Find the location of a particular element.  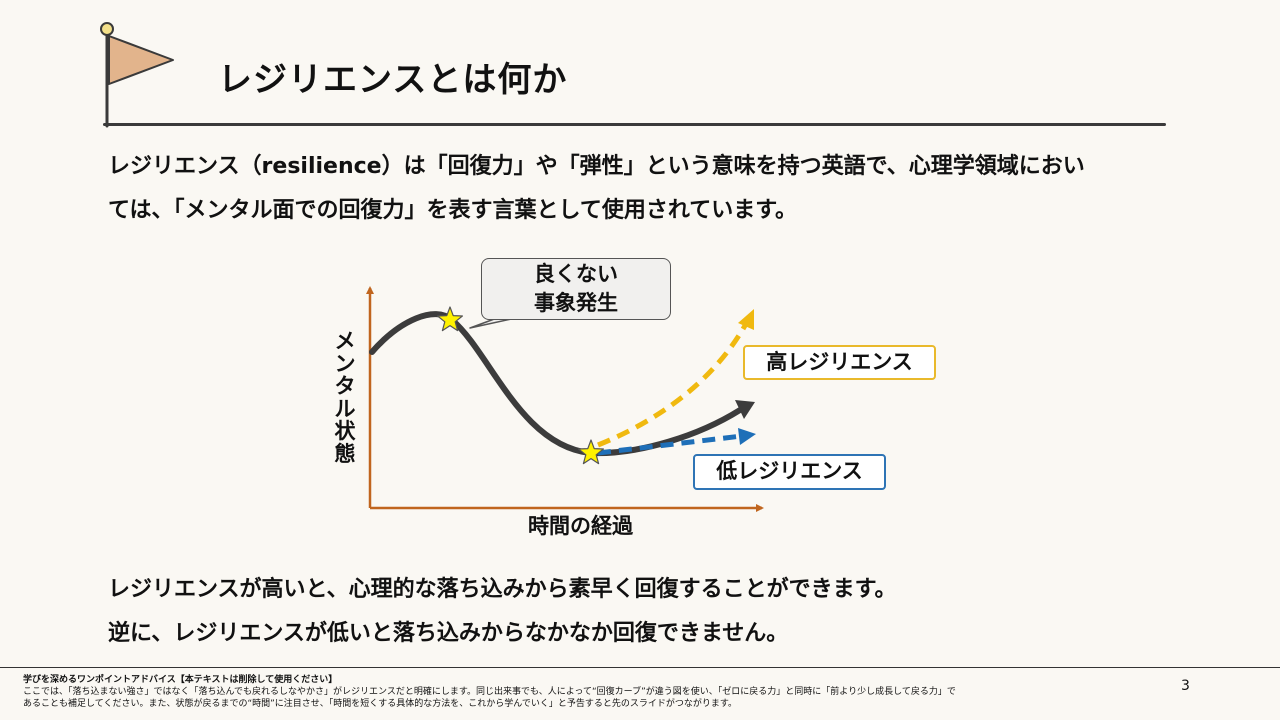

main-curve-arrowhead is located at coordinates (745, 409).